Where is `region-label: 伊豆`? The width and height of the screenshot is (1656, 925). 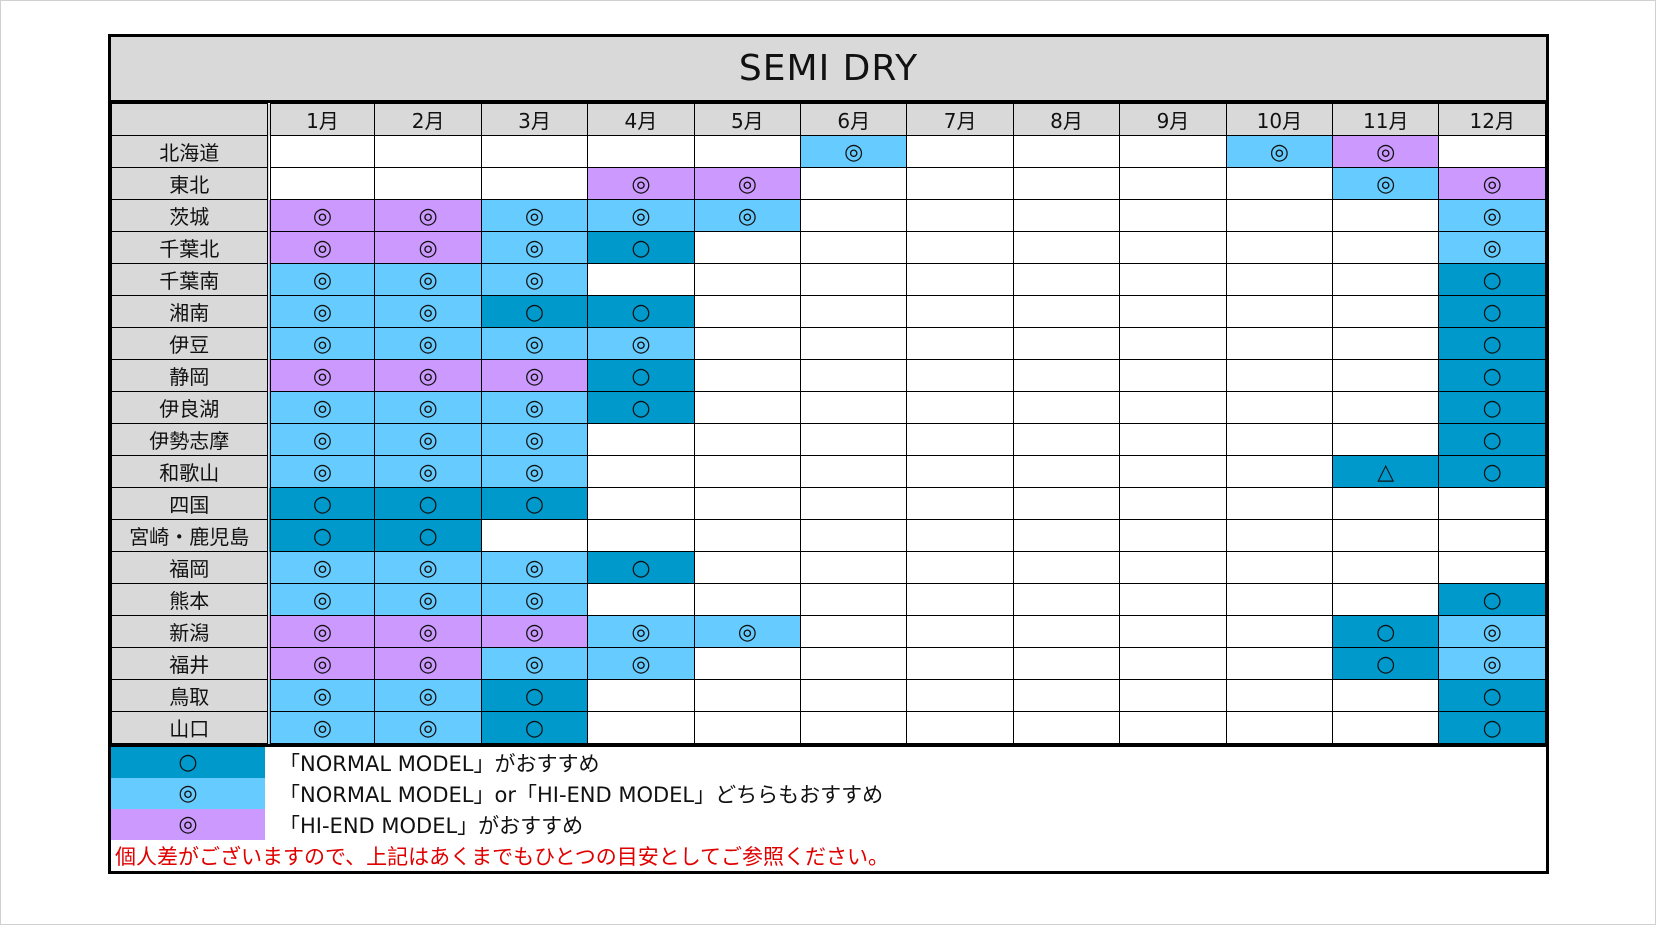 region-label: 伊豆 is located at coordinates (191, 343).